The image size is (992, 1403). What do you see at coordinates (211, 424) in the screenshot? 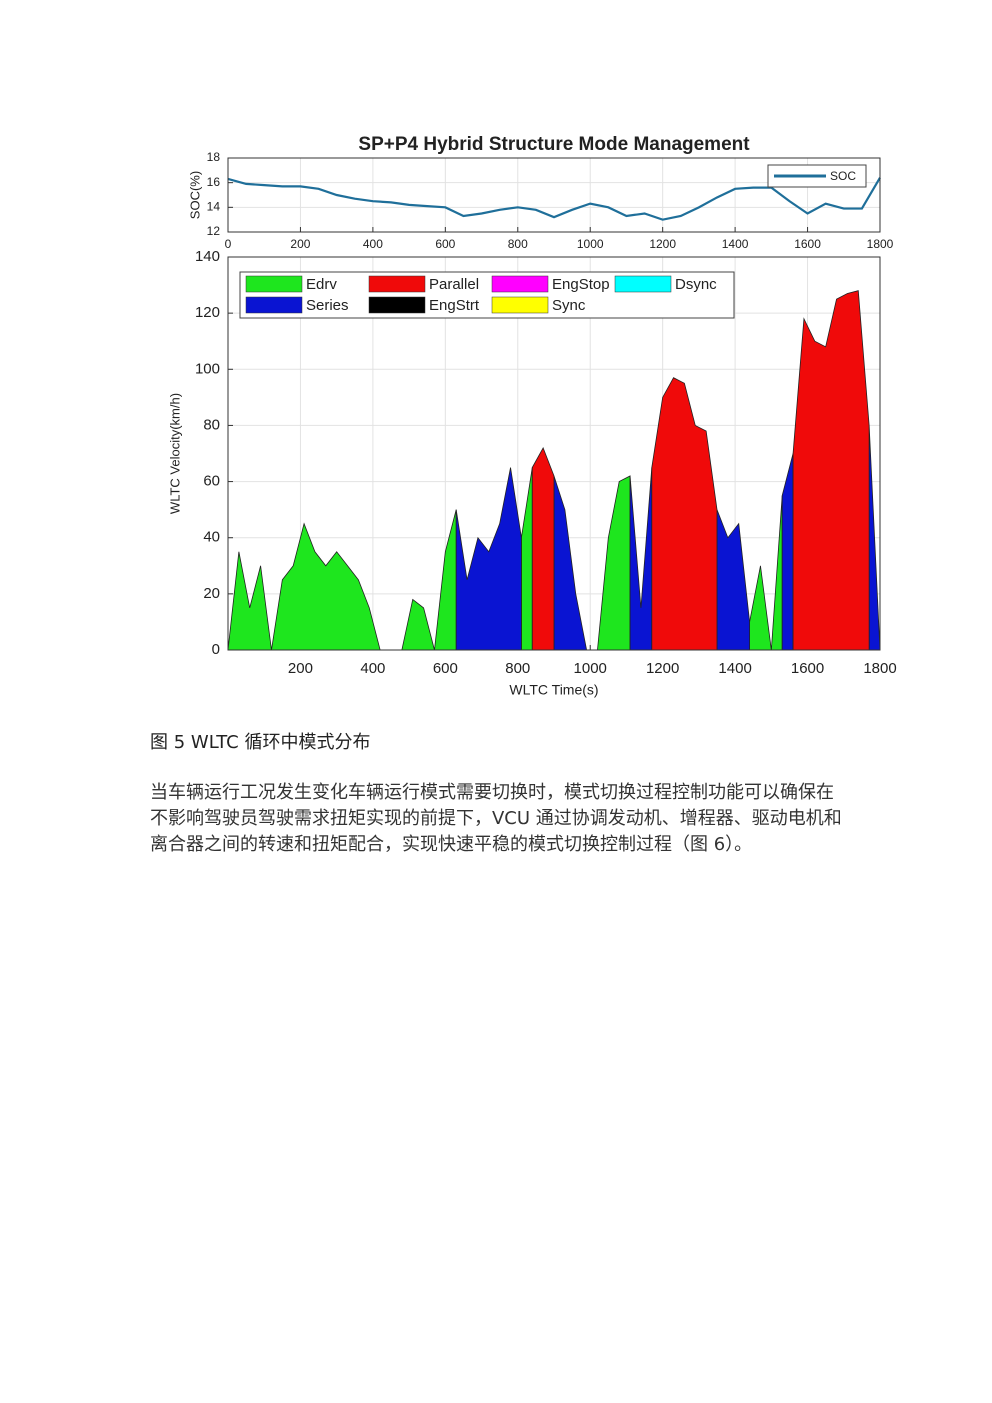
I see `y-tick-label: 80` at bounding box center [211, 424].